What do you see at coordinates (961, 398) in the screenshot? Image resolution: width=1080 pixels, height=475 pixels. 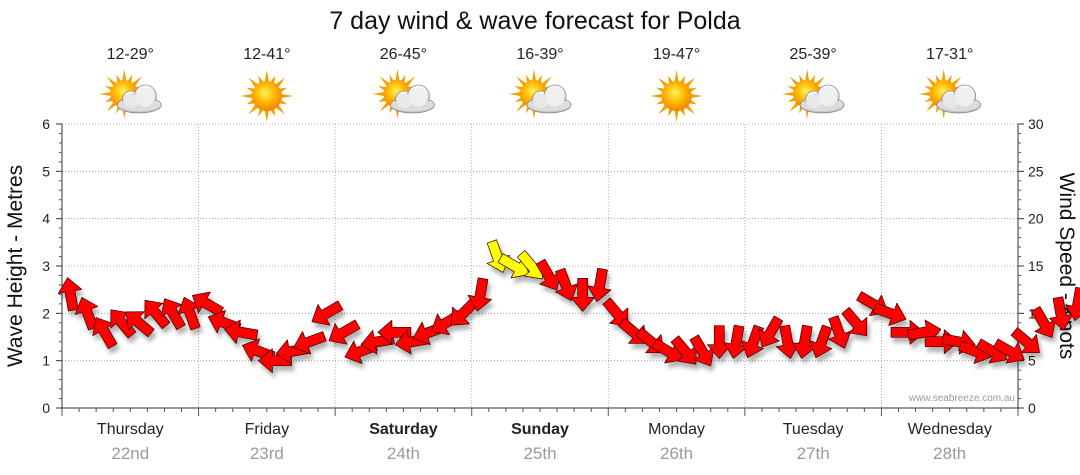 I see `credit-text: www.seabreeze.com.au` at bounding box center [961, 398].